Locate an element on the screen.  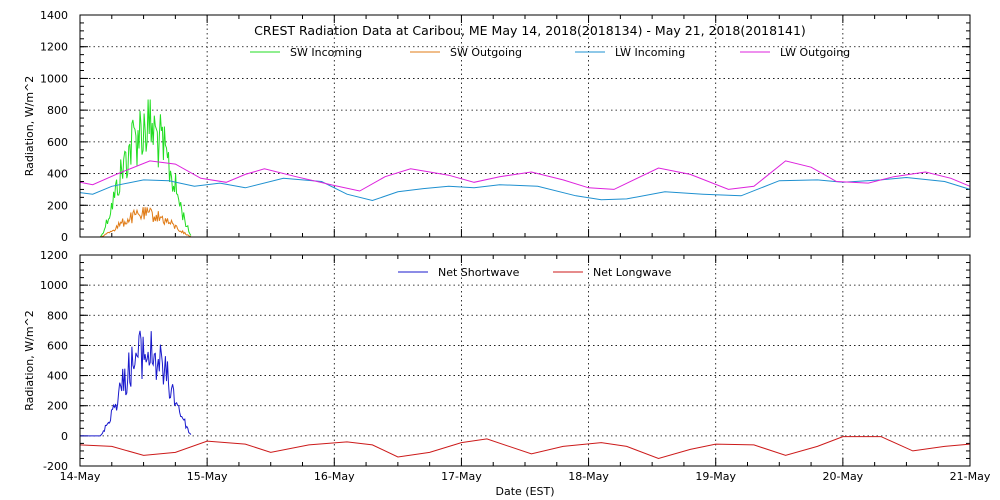
panel1-series-lw-outgoing is located at coordinates (525, 176).